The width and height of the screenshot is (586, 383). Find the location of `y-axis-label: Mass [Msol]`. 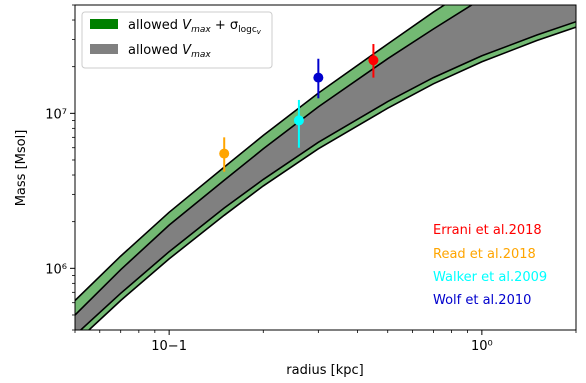

y-axis-label: Mass [Msol] is located at coordinates (21, 168).